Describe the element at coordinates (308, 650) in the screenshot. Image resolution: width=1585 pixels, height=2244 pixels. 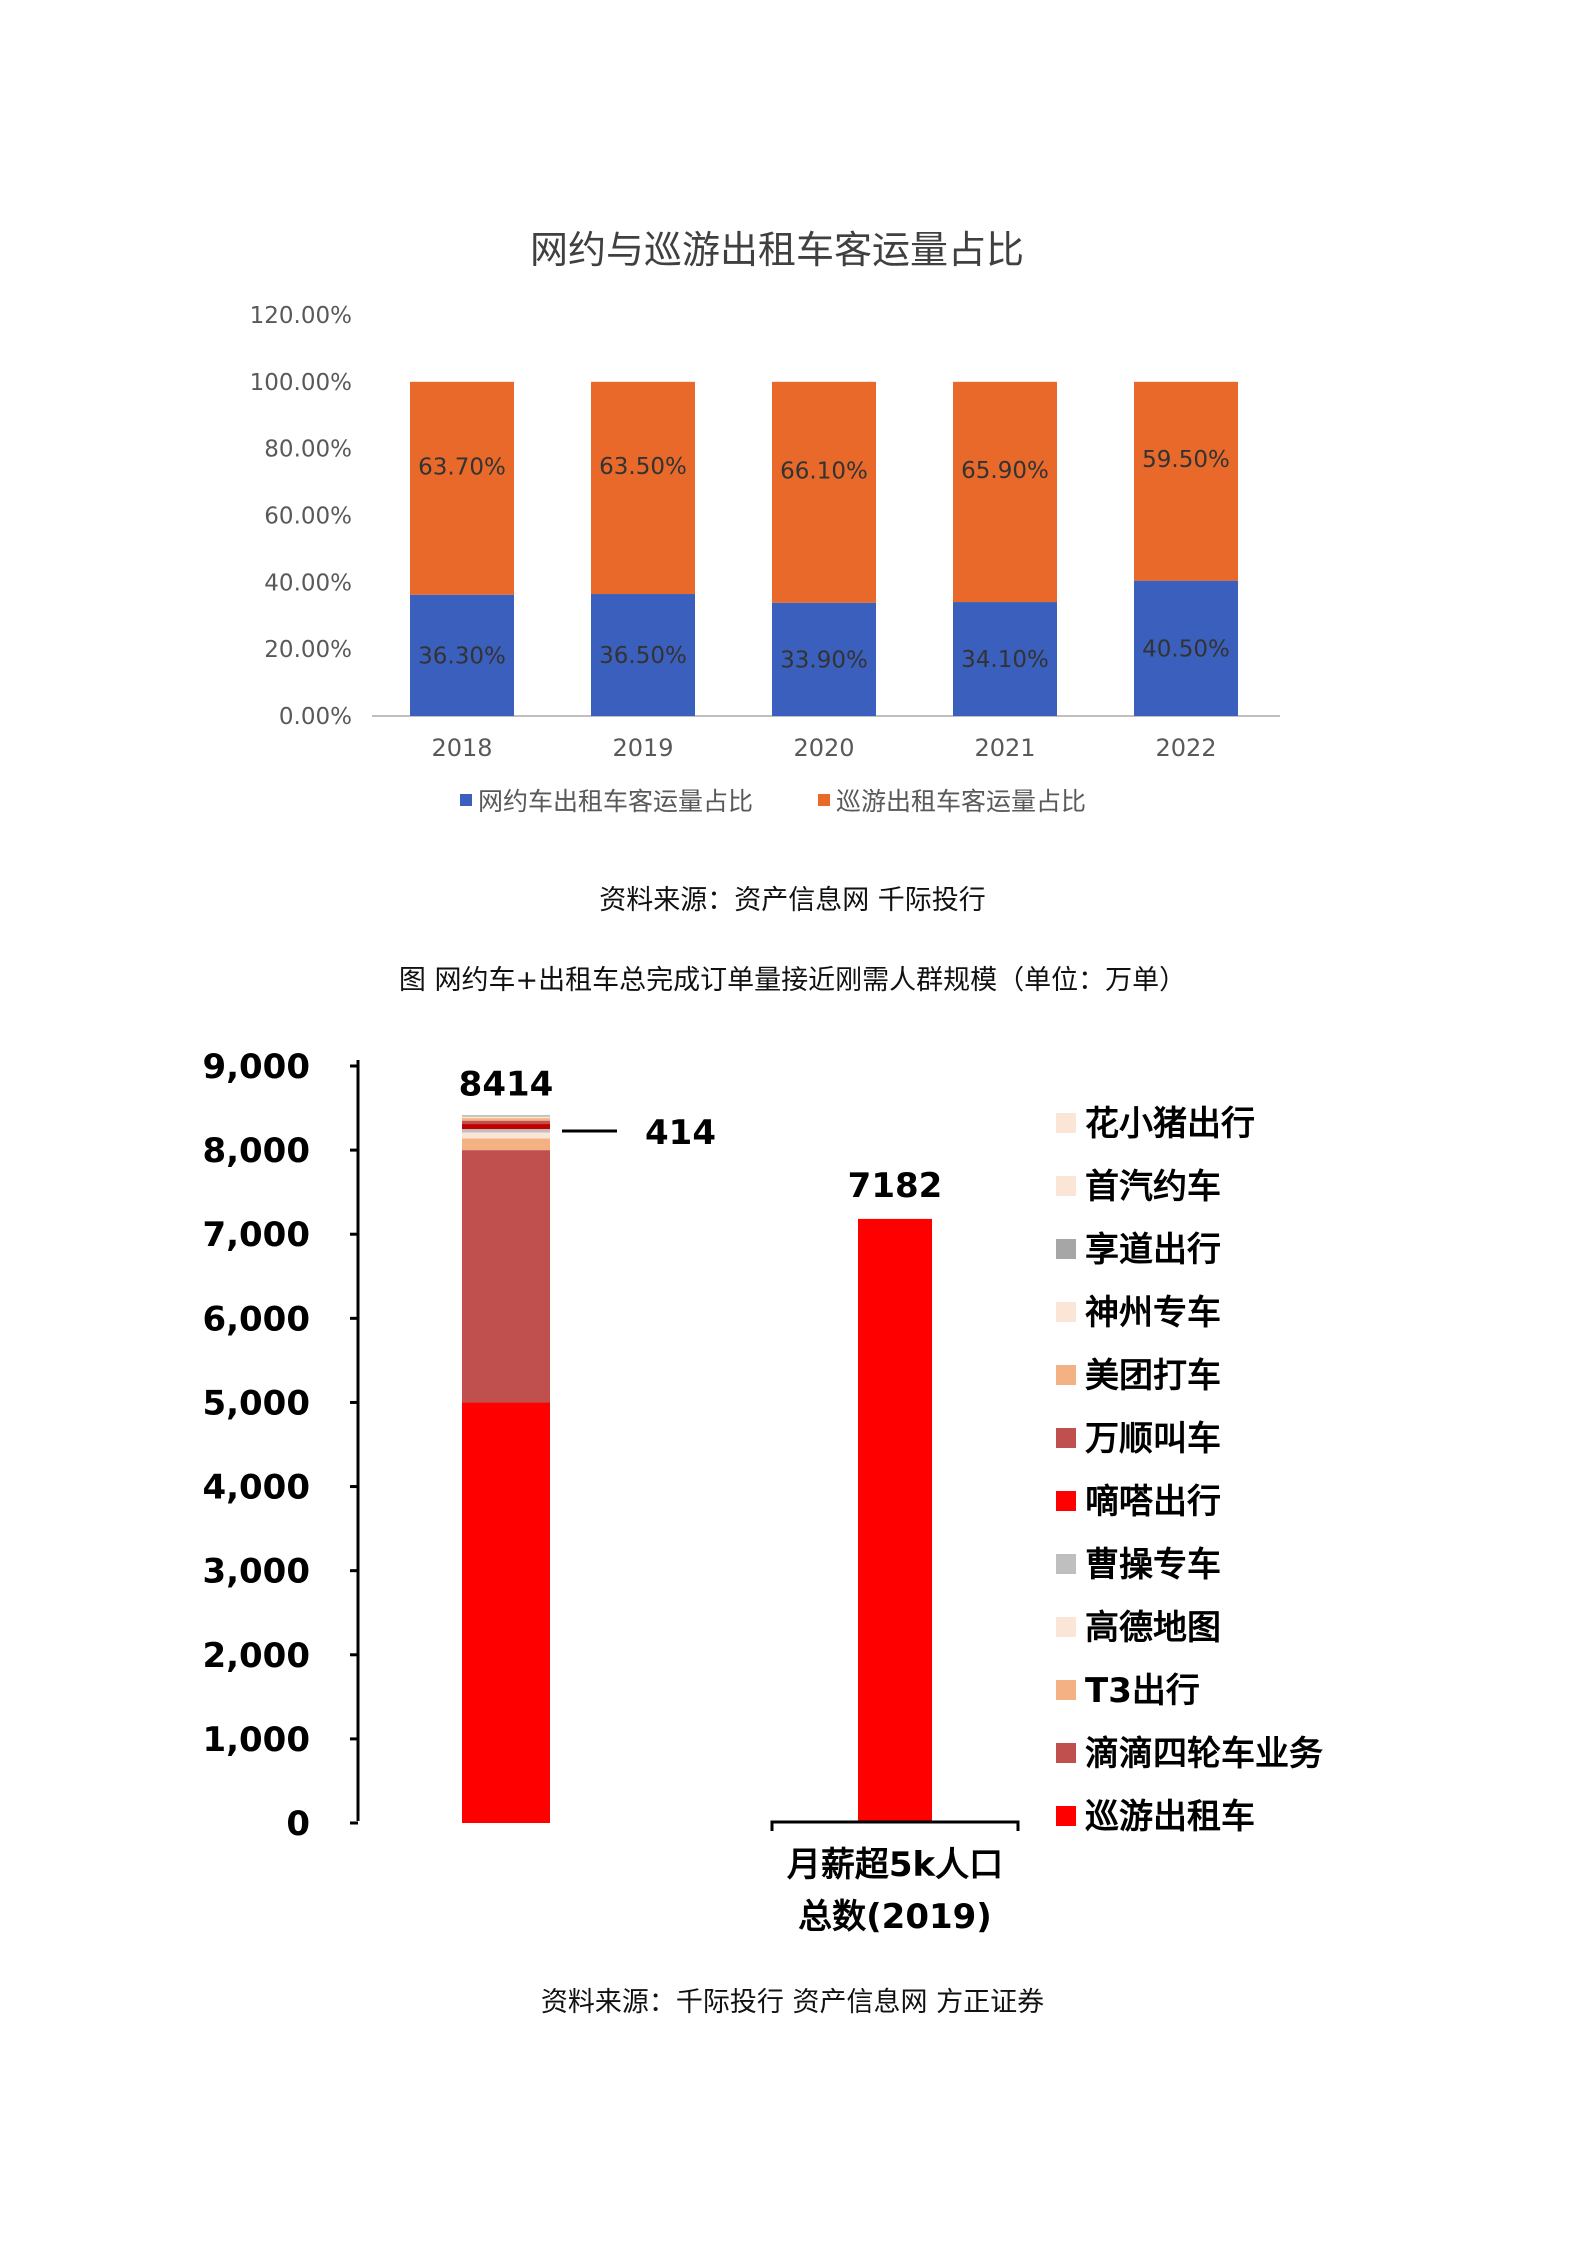
I see `y-tick-label: 20.00%` at that location.